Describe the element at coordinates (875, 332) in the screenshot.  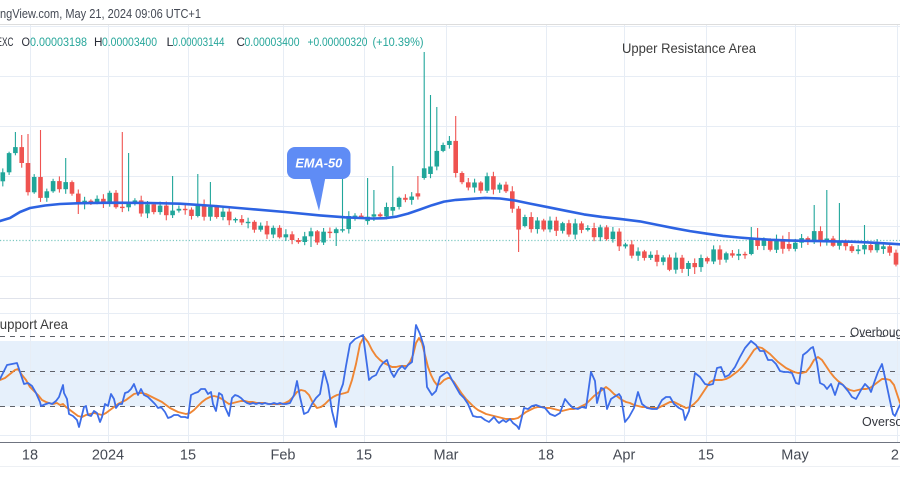
I see `svg-text: Overbought` at that location.